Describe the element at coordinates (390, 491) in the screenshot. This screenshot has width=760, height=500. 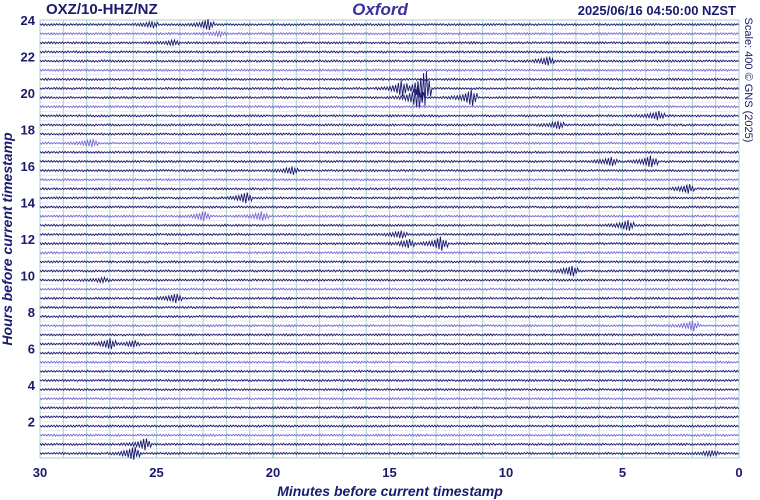
I see `x-axis-label: Minutes before current timestamp` at that location.